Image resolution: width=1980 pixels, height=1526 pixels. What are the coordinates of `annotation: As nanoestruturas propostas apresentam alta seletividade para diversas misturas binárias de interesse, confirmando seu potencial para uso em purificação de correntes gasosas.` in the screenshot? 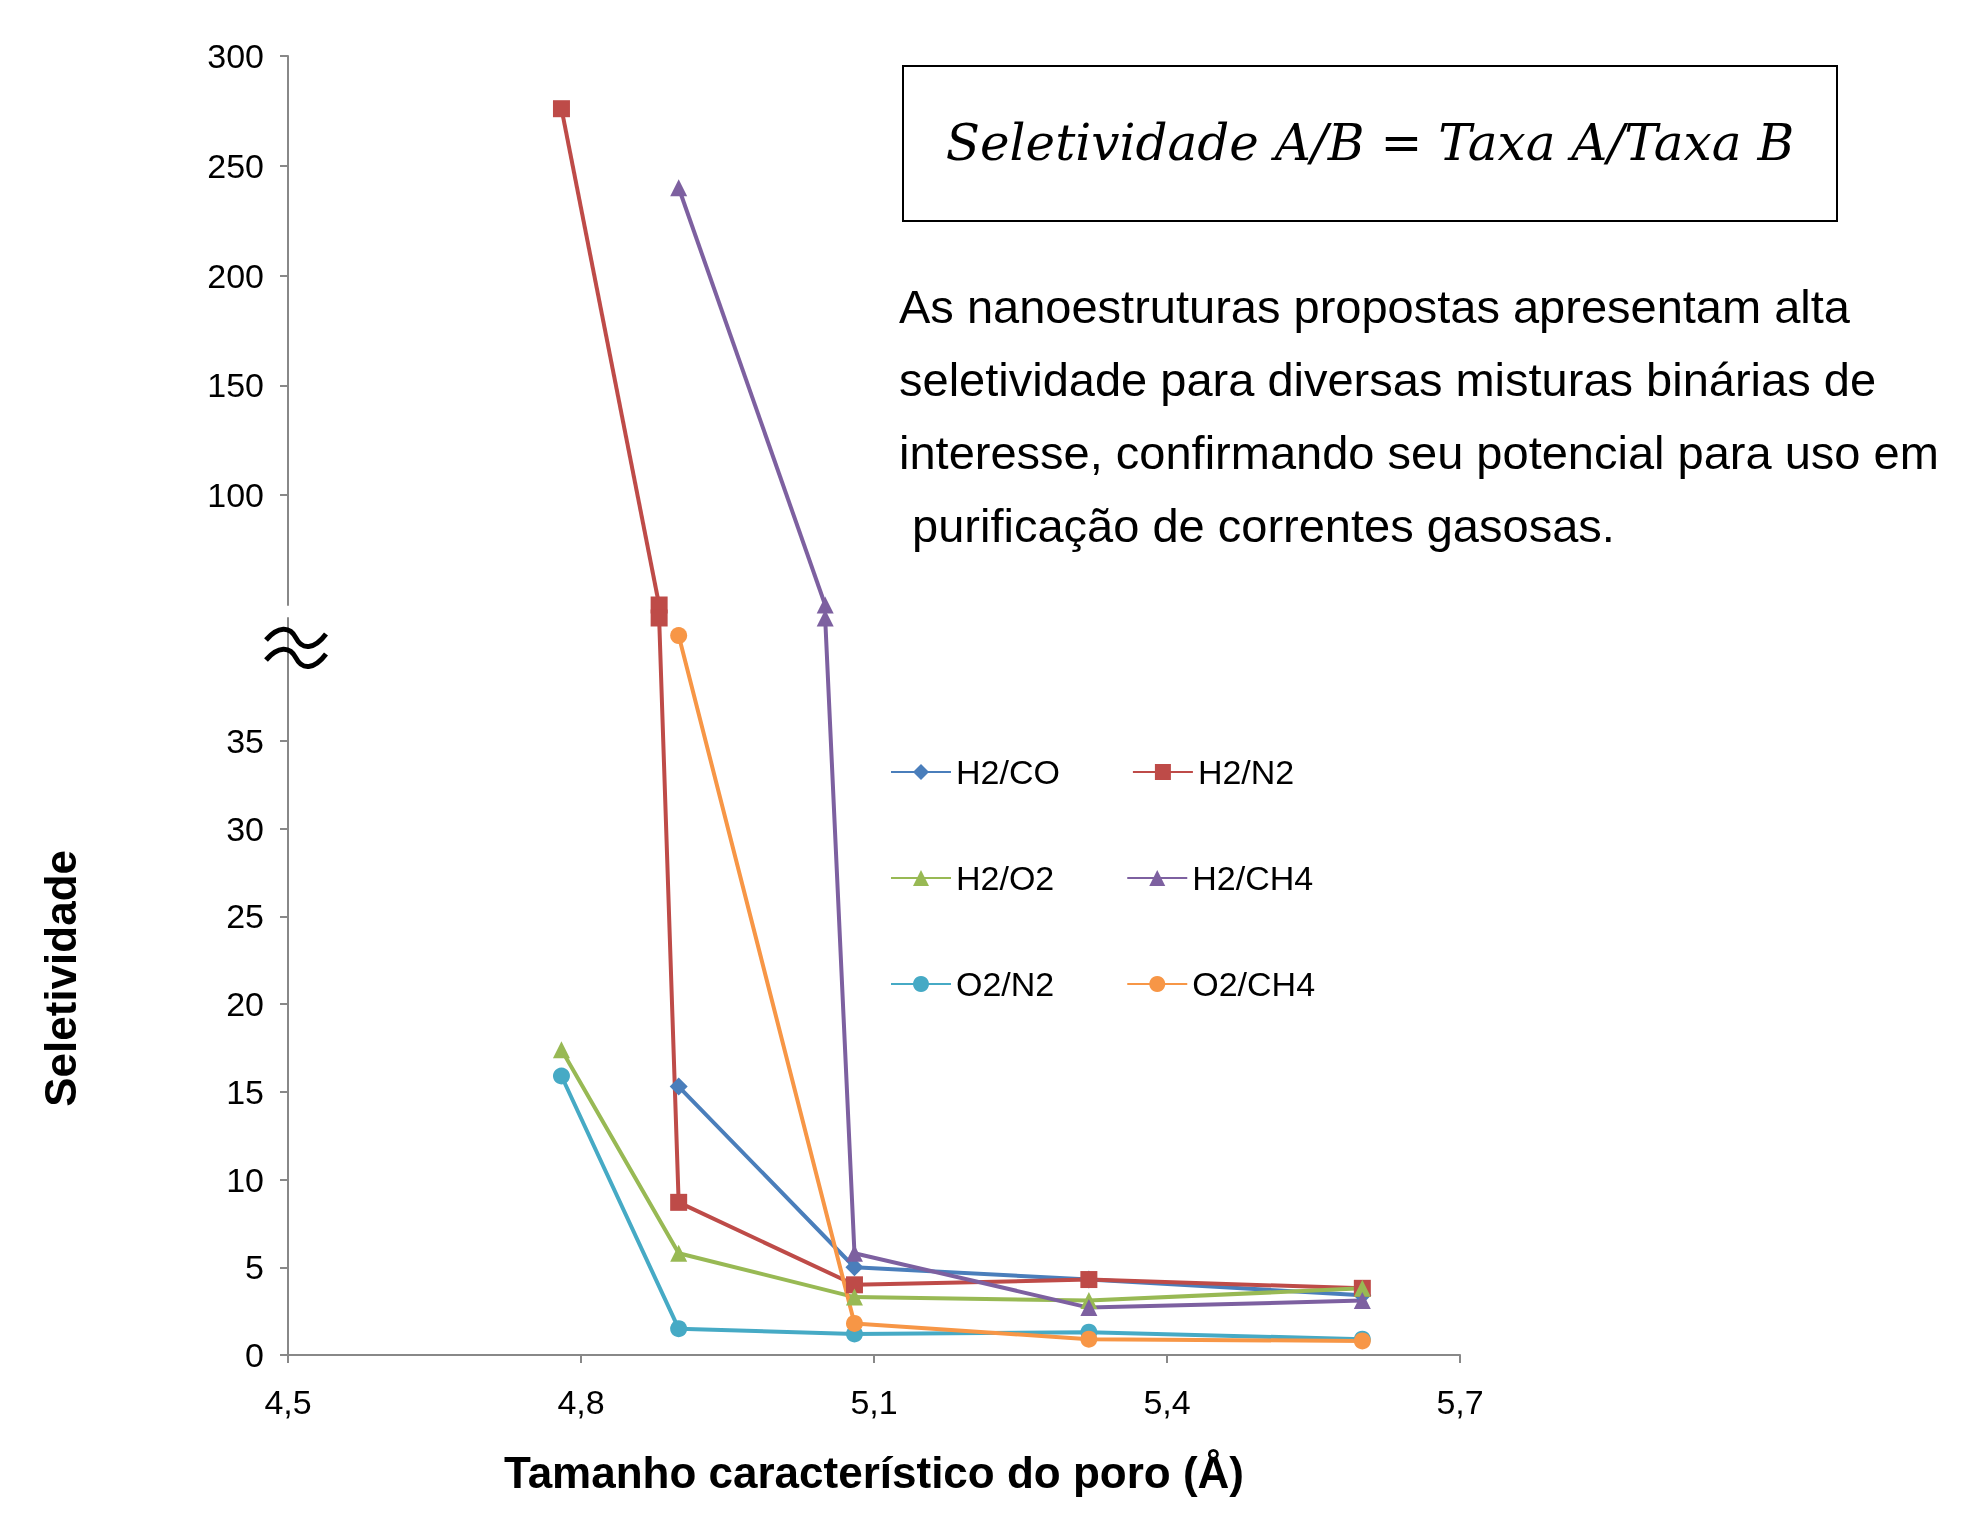 It's located at (1419, 416).